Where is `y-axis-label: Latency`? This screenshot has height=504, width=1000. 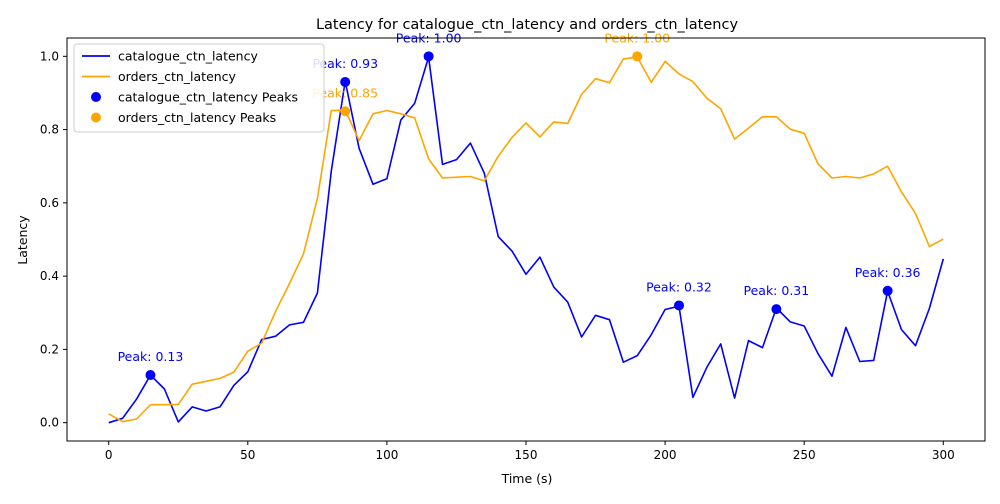 y-axis-label: Latency is located at coordinates (22, 240).